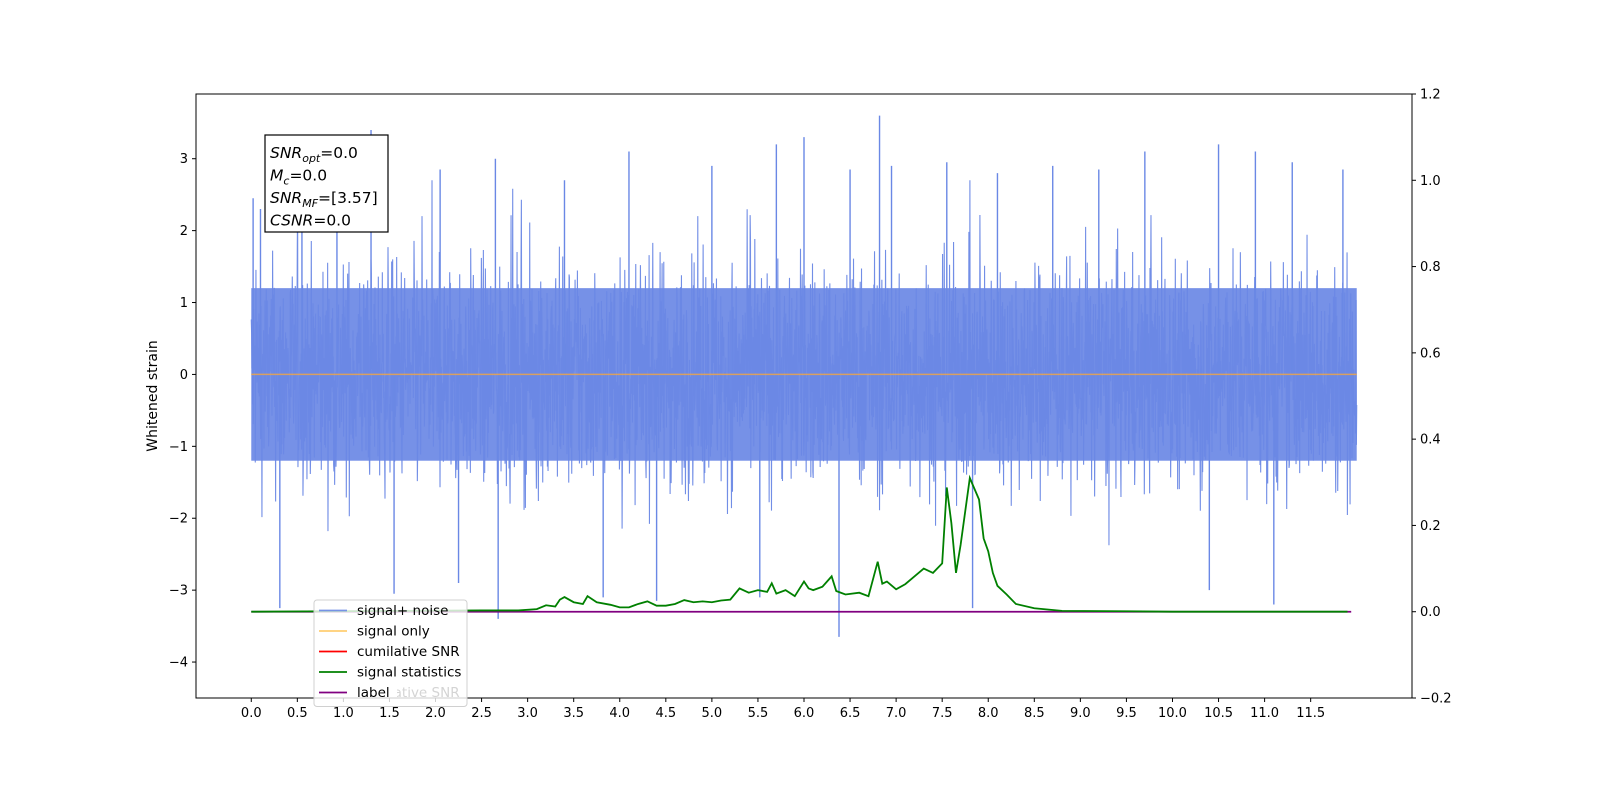 This screenshot has height=800, width=1600. I want to click on legend-label: signal statistics, so click(409, 673).